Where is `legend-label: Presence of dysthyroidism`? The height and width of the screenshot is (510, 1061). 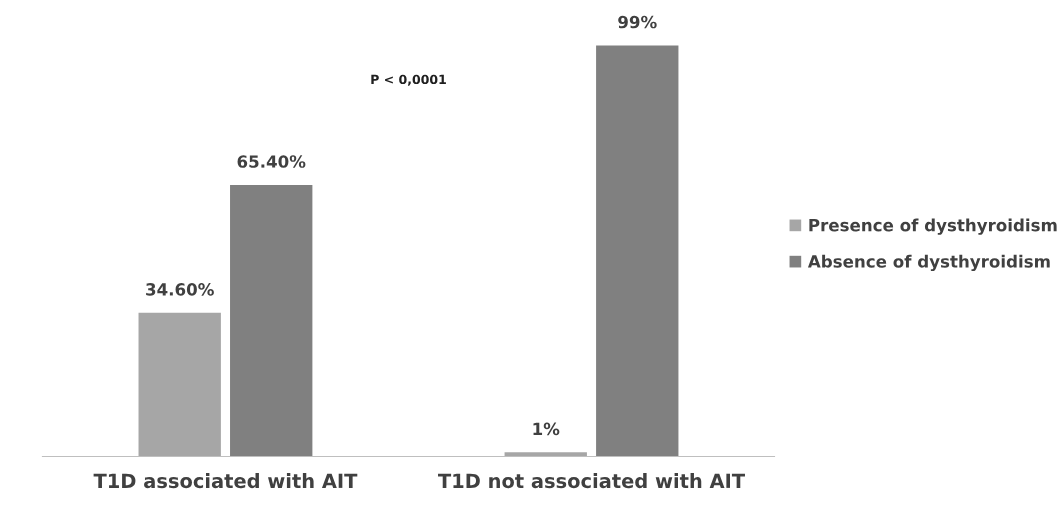 legend-label: Presence of dysthyroidism is located at coordinates (933, 226).